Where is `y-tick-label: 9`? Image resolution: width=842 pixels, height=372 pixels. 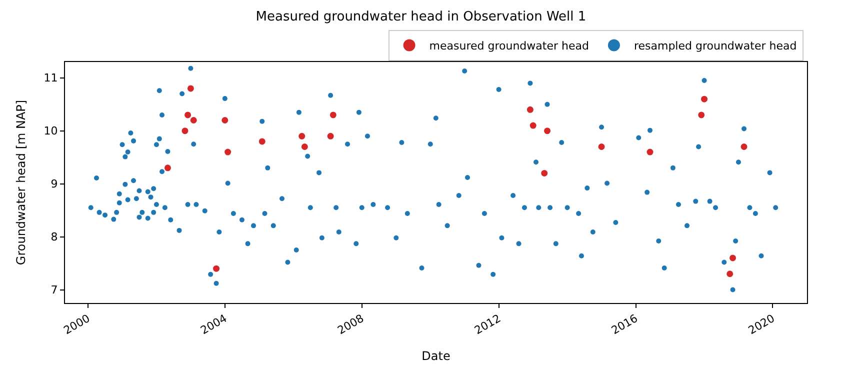
y-tick-label: 9 is located at coordinates (54, 184).